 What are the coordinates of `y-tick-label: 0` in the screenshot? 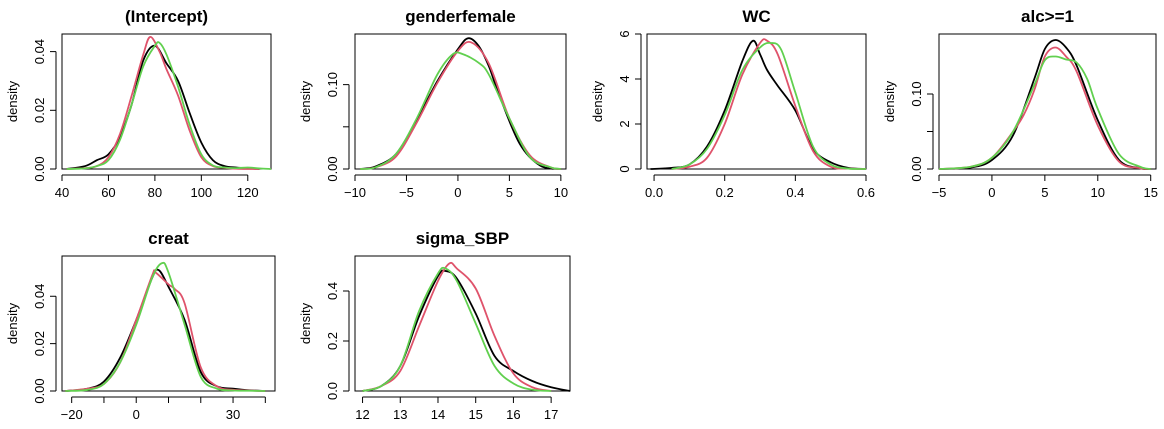 It's located at (624, 168).